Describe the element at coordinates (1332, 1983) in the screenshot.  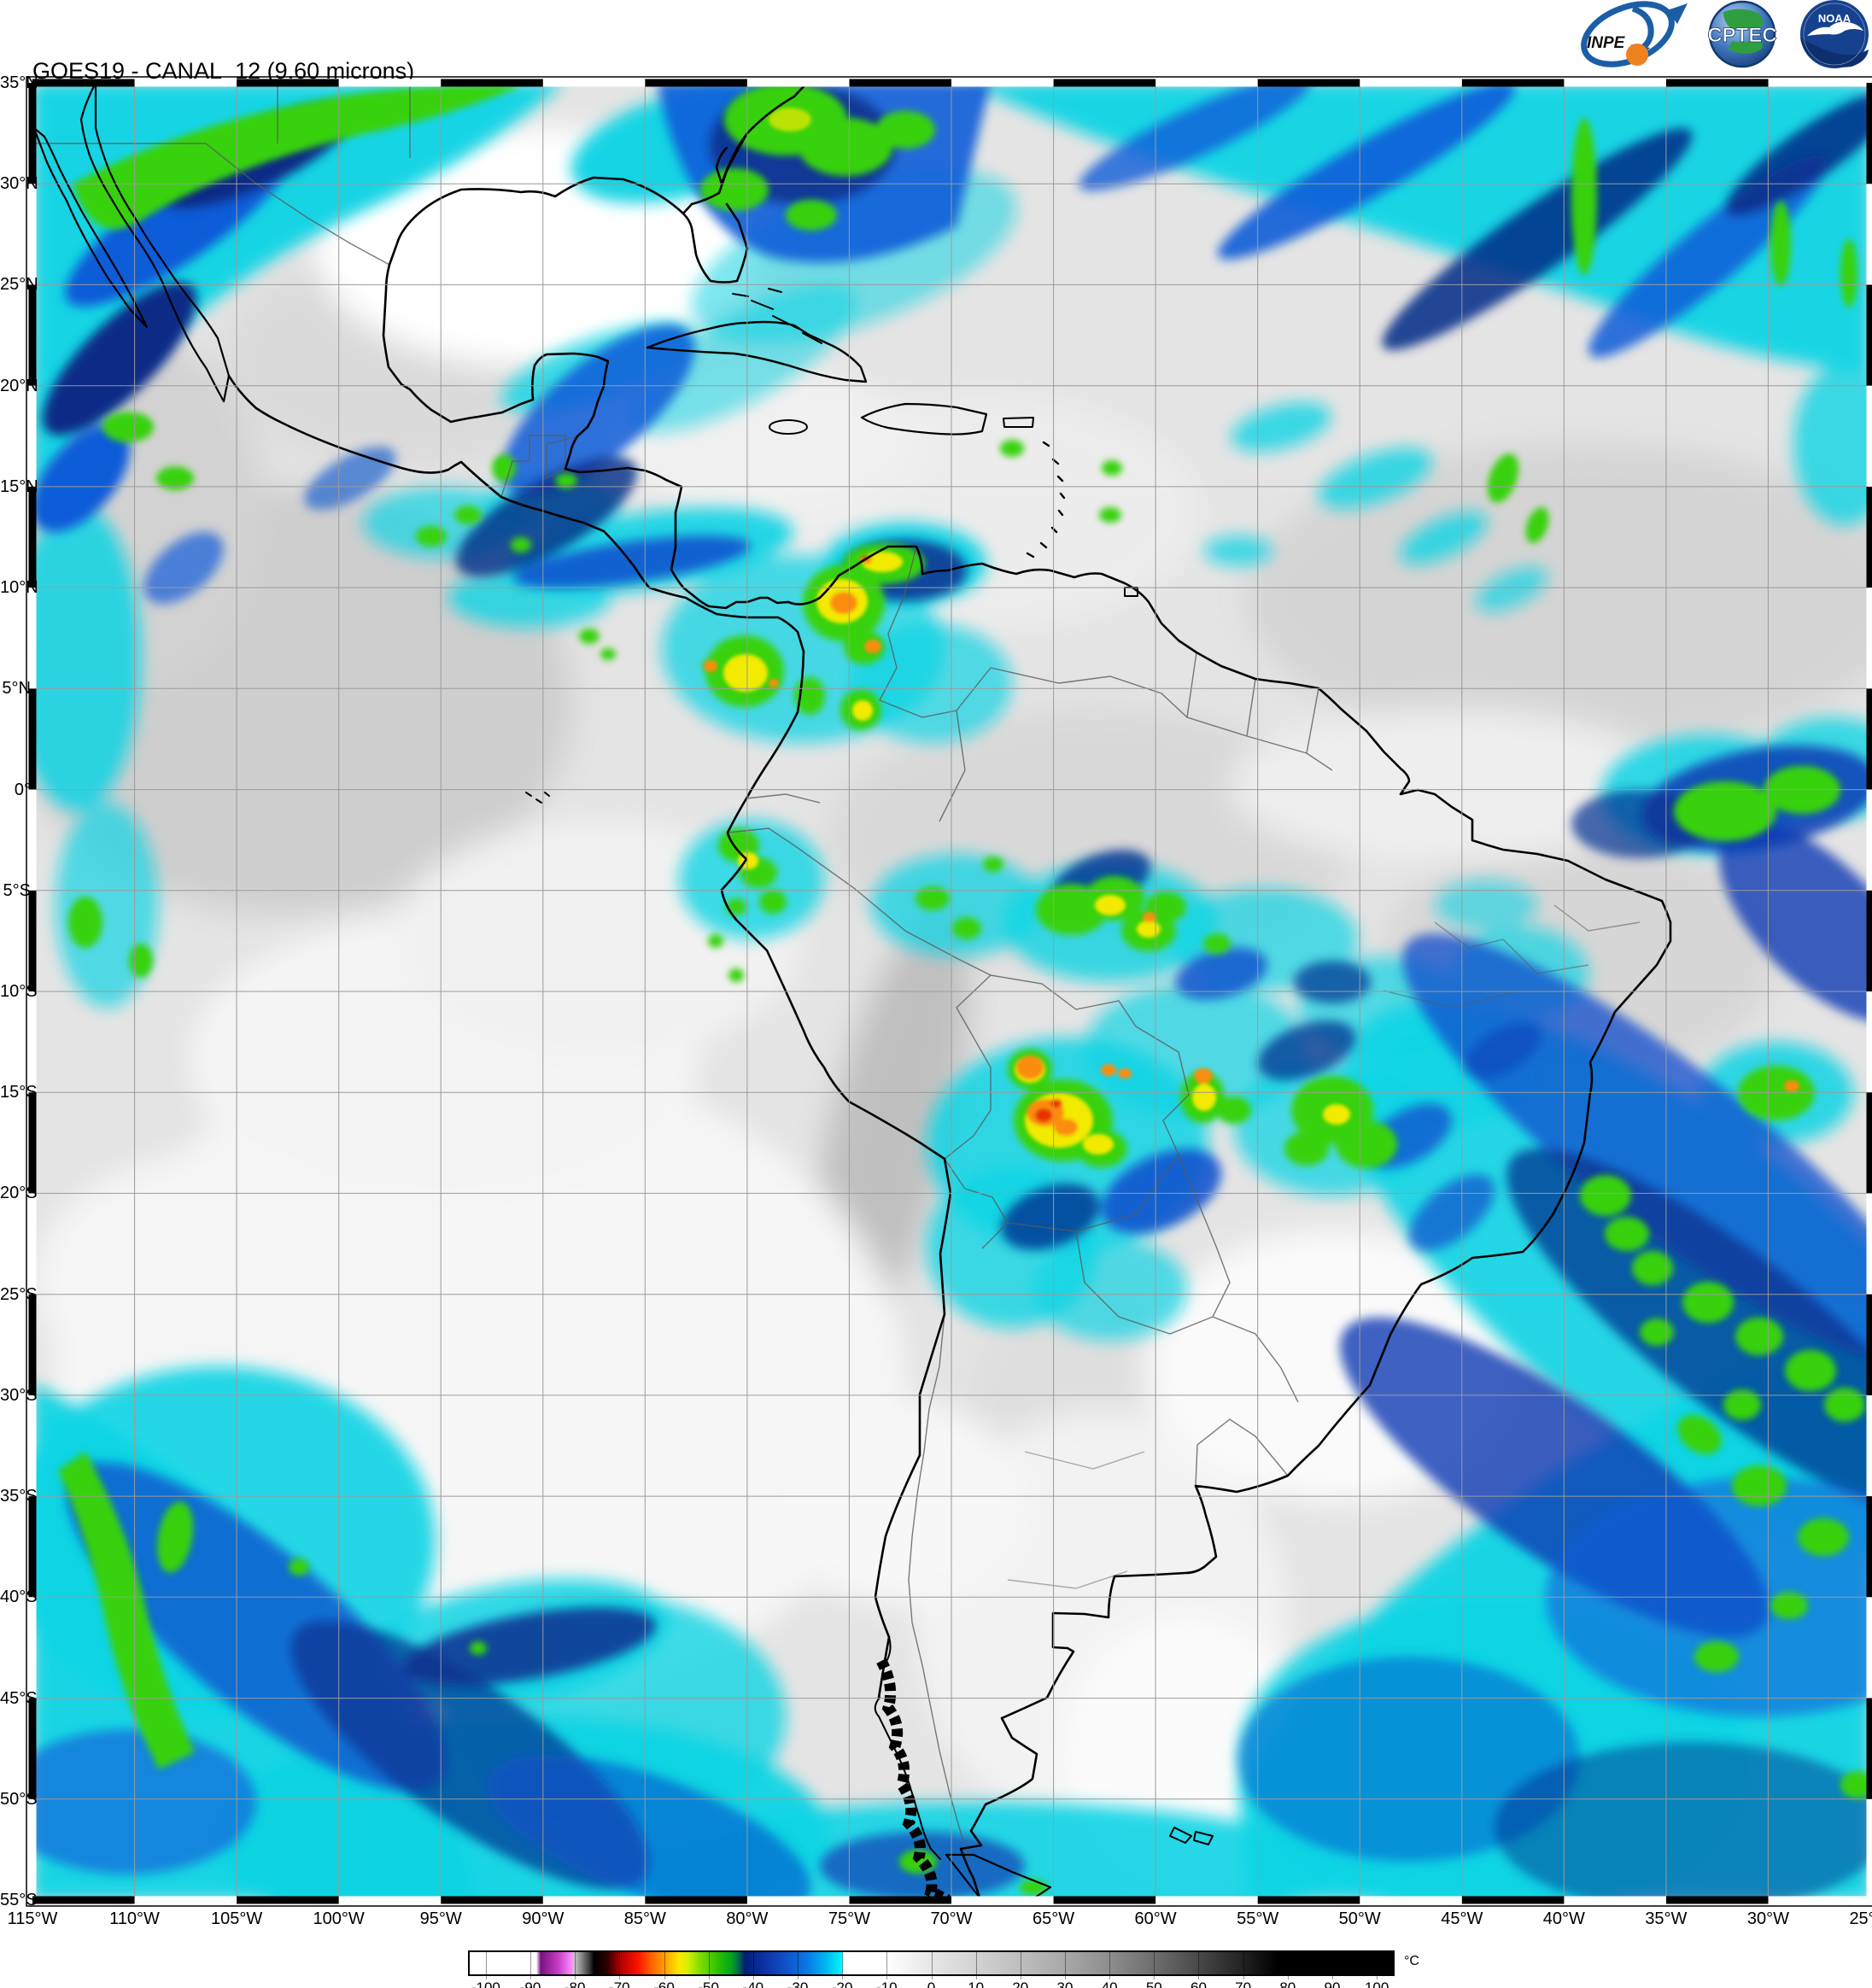
I see `colorbar-tick-label: 90` at that location.